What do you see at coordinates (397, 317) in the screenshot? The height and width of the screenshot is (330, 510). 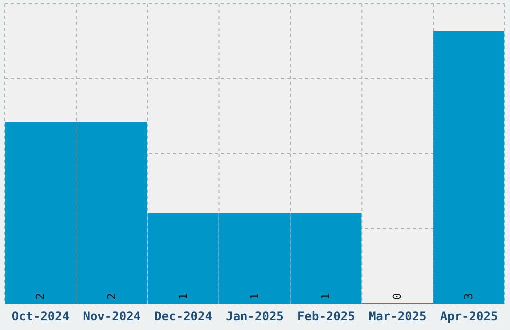 I see `x-tick-label: Mar-2025` at bounding box center [397, 317].